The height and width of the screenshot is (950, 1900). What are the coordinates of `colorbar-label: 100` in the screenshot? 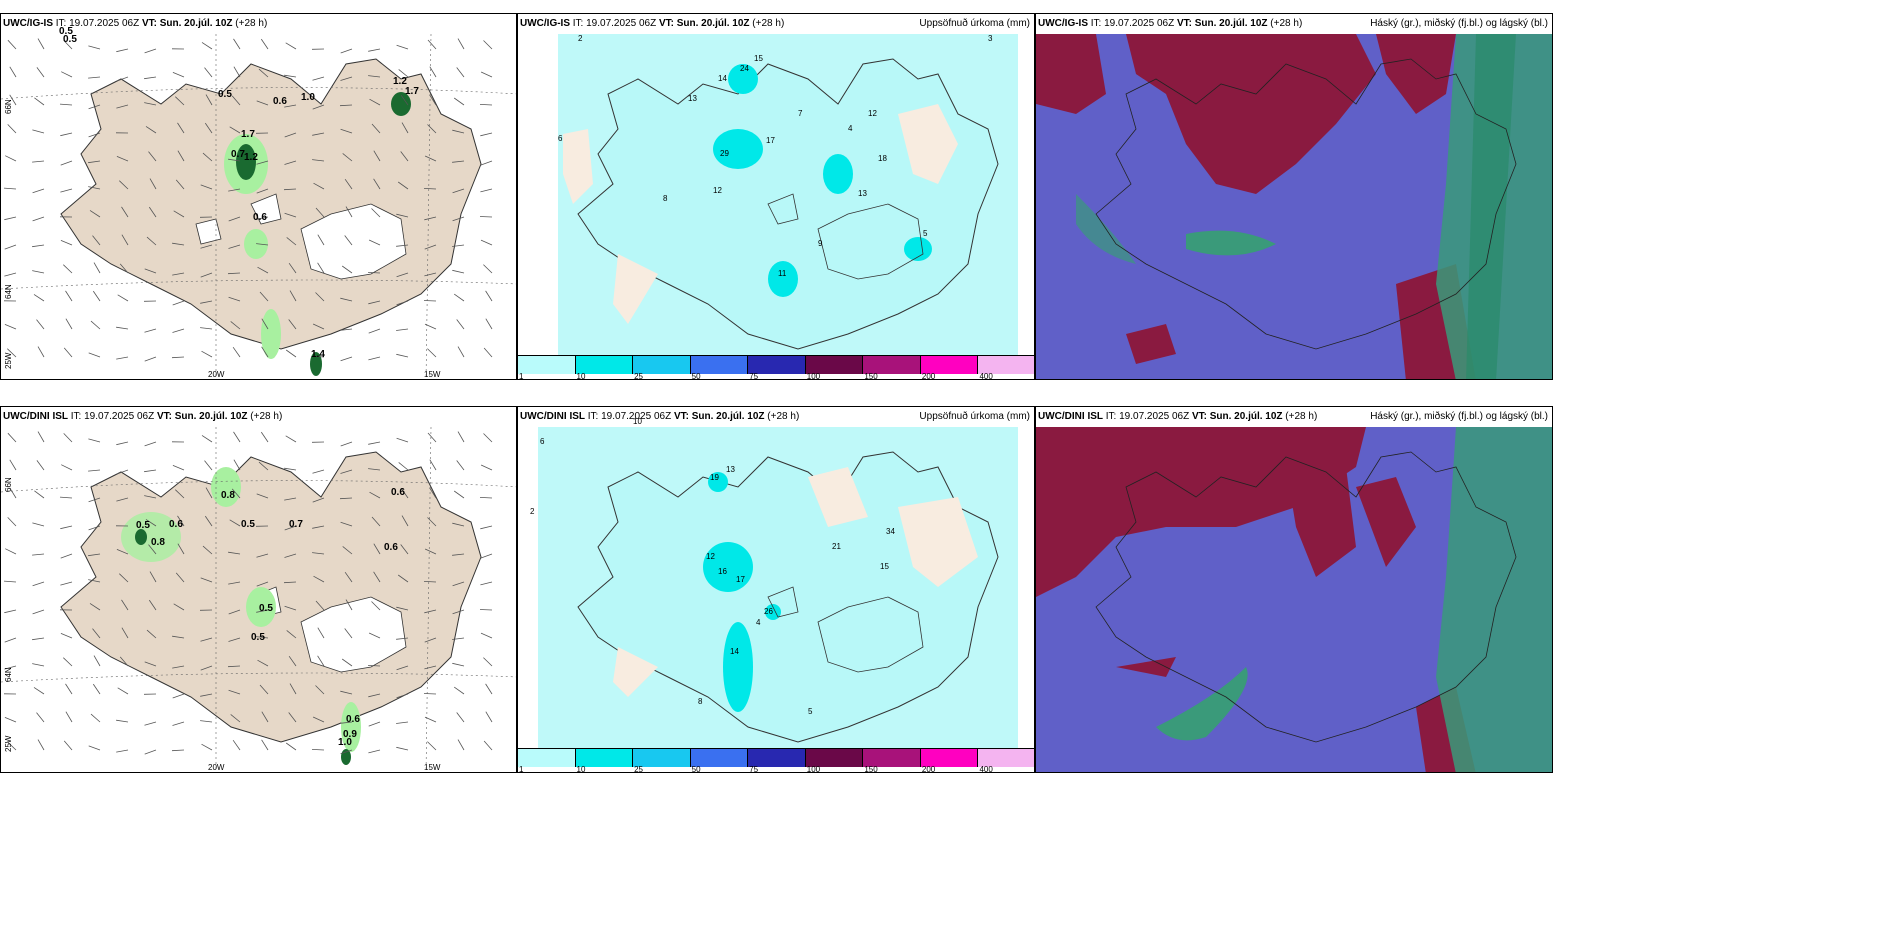 It's located at (813, 769).